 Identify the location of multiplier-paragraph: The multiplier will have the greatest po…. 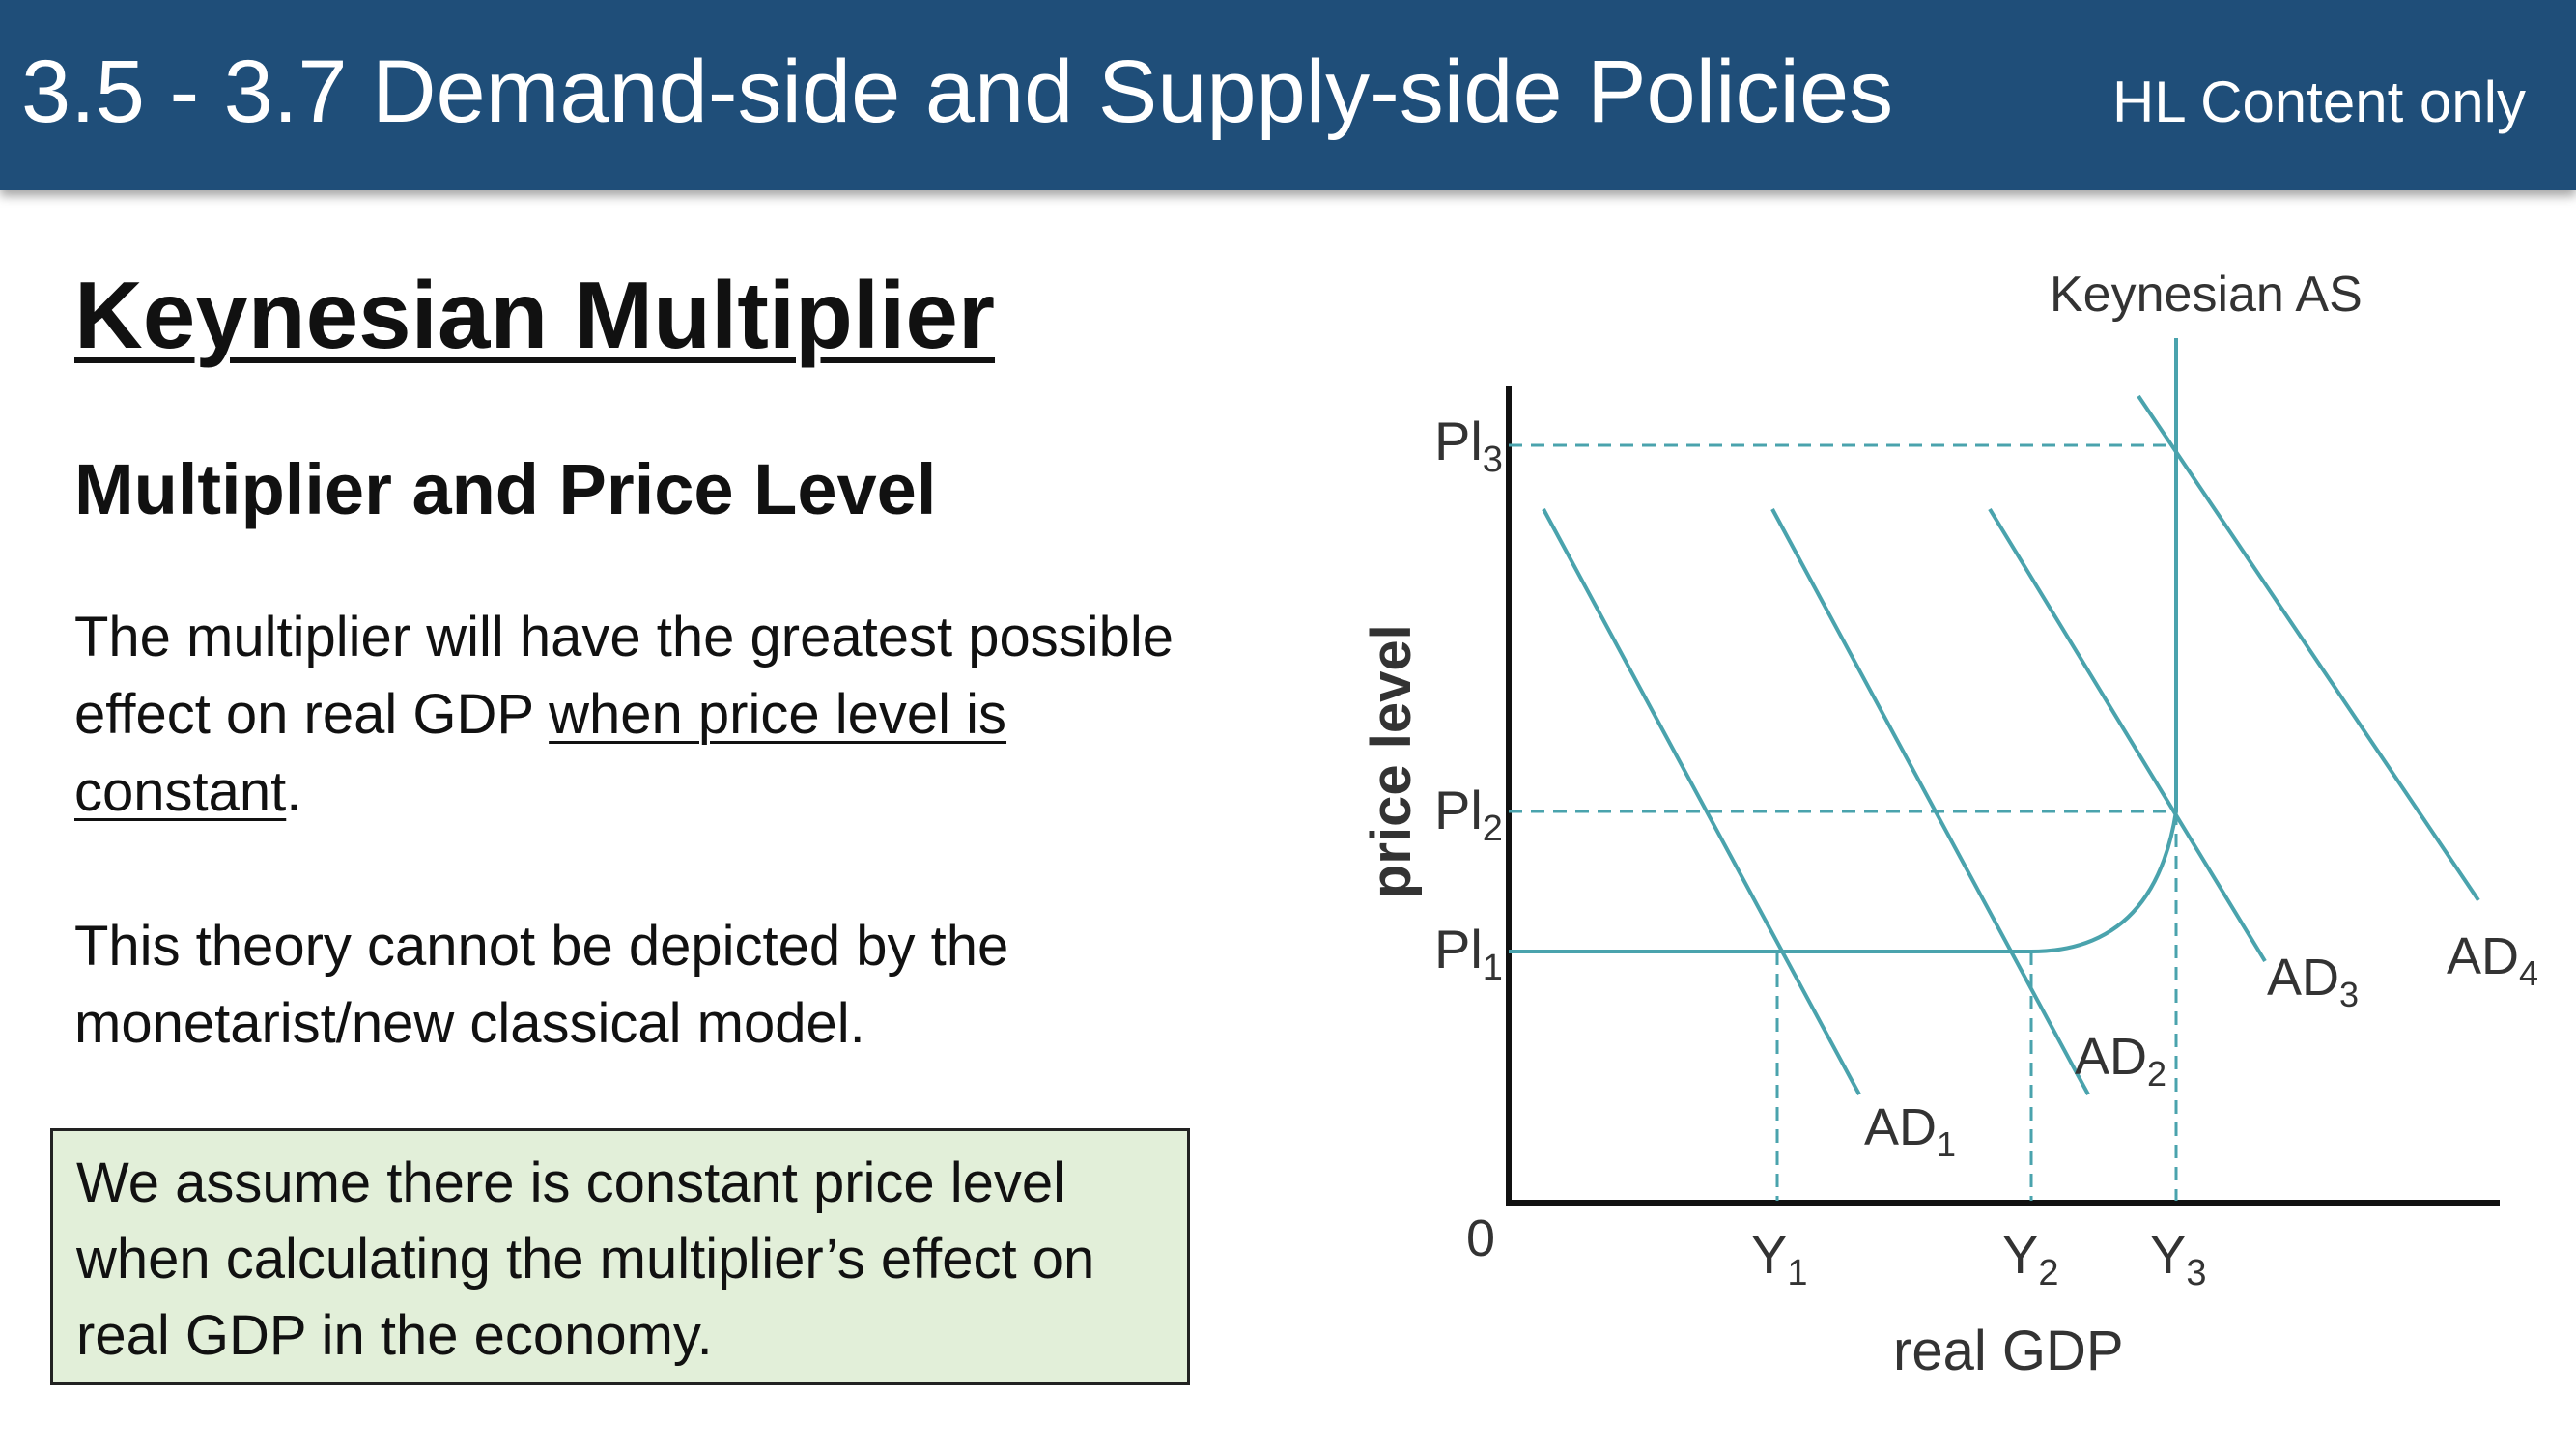
(644, 715).